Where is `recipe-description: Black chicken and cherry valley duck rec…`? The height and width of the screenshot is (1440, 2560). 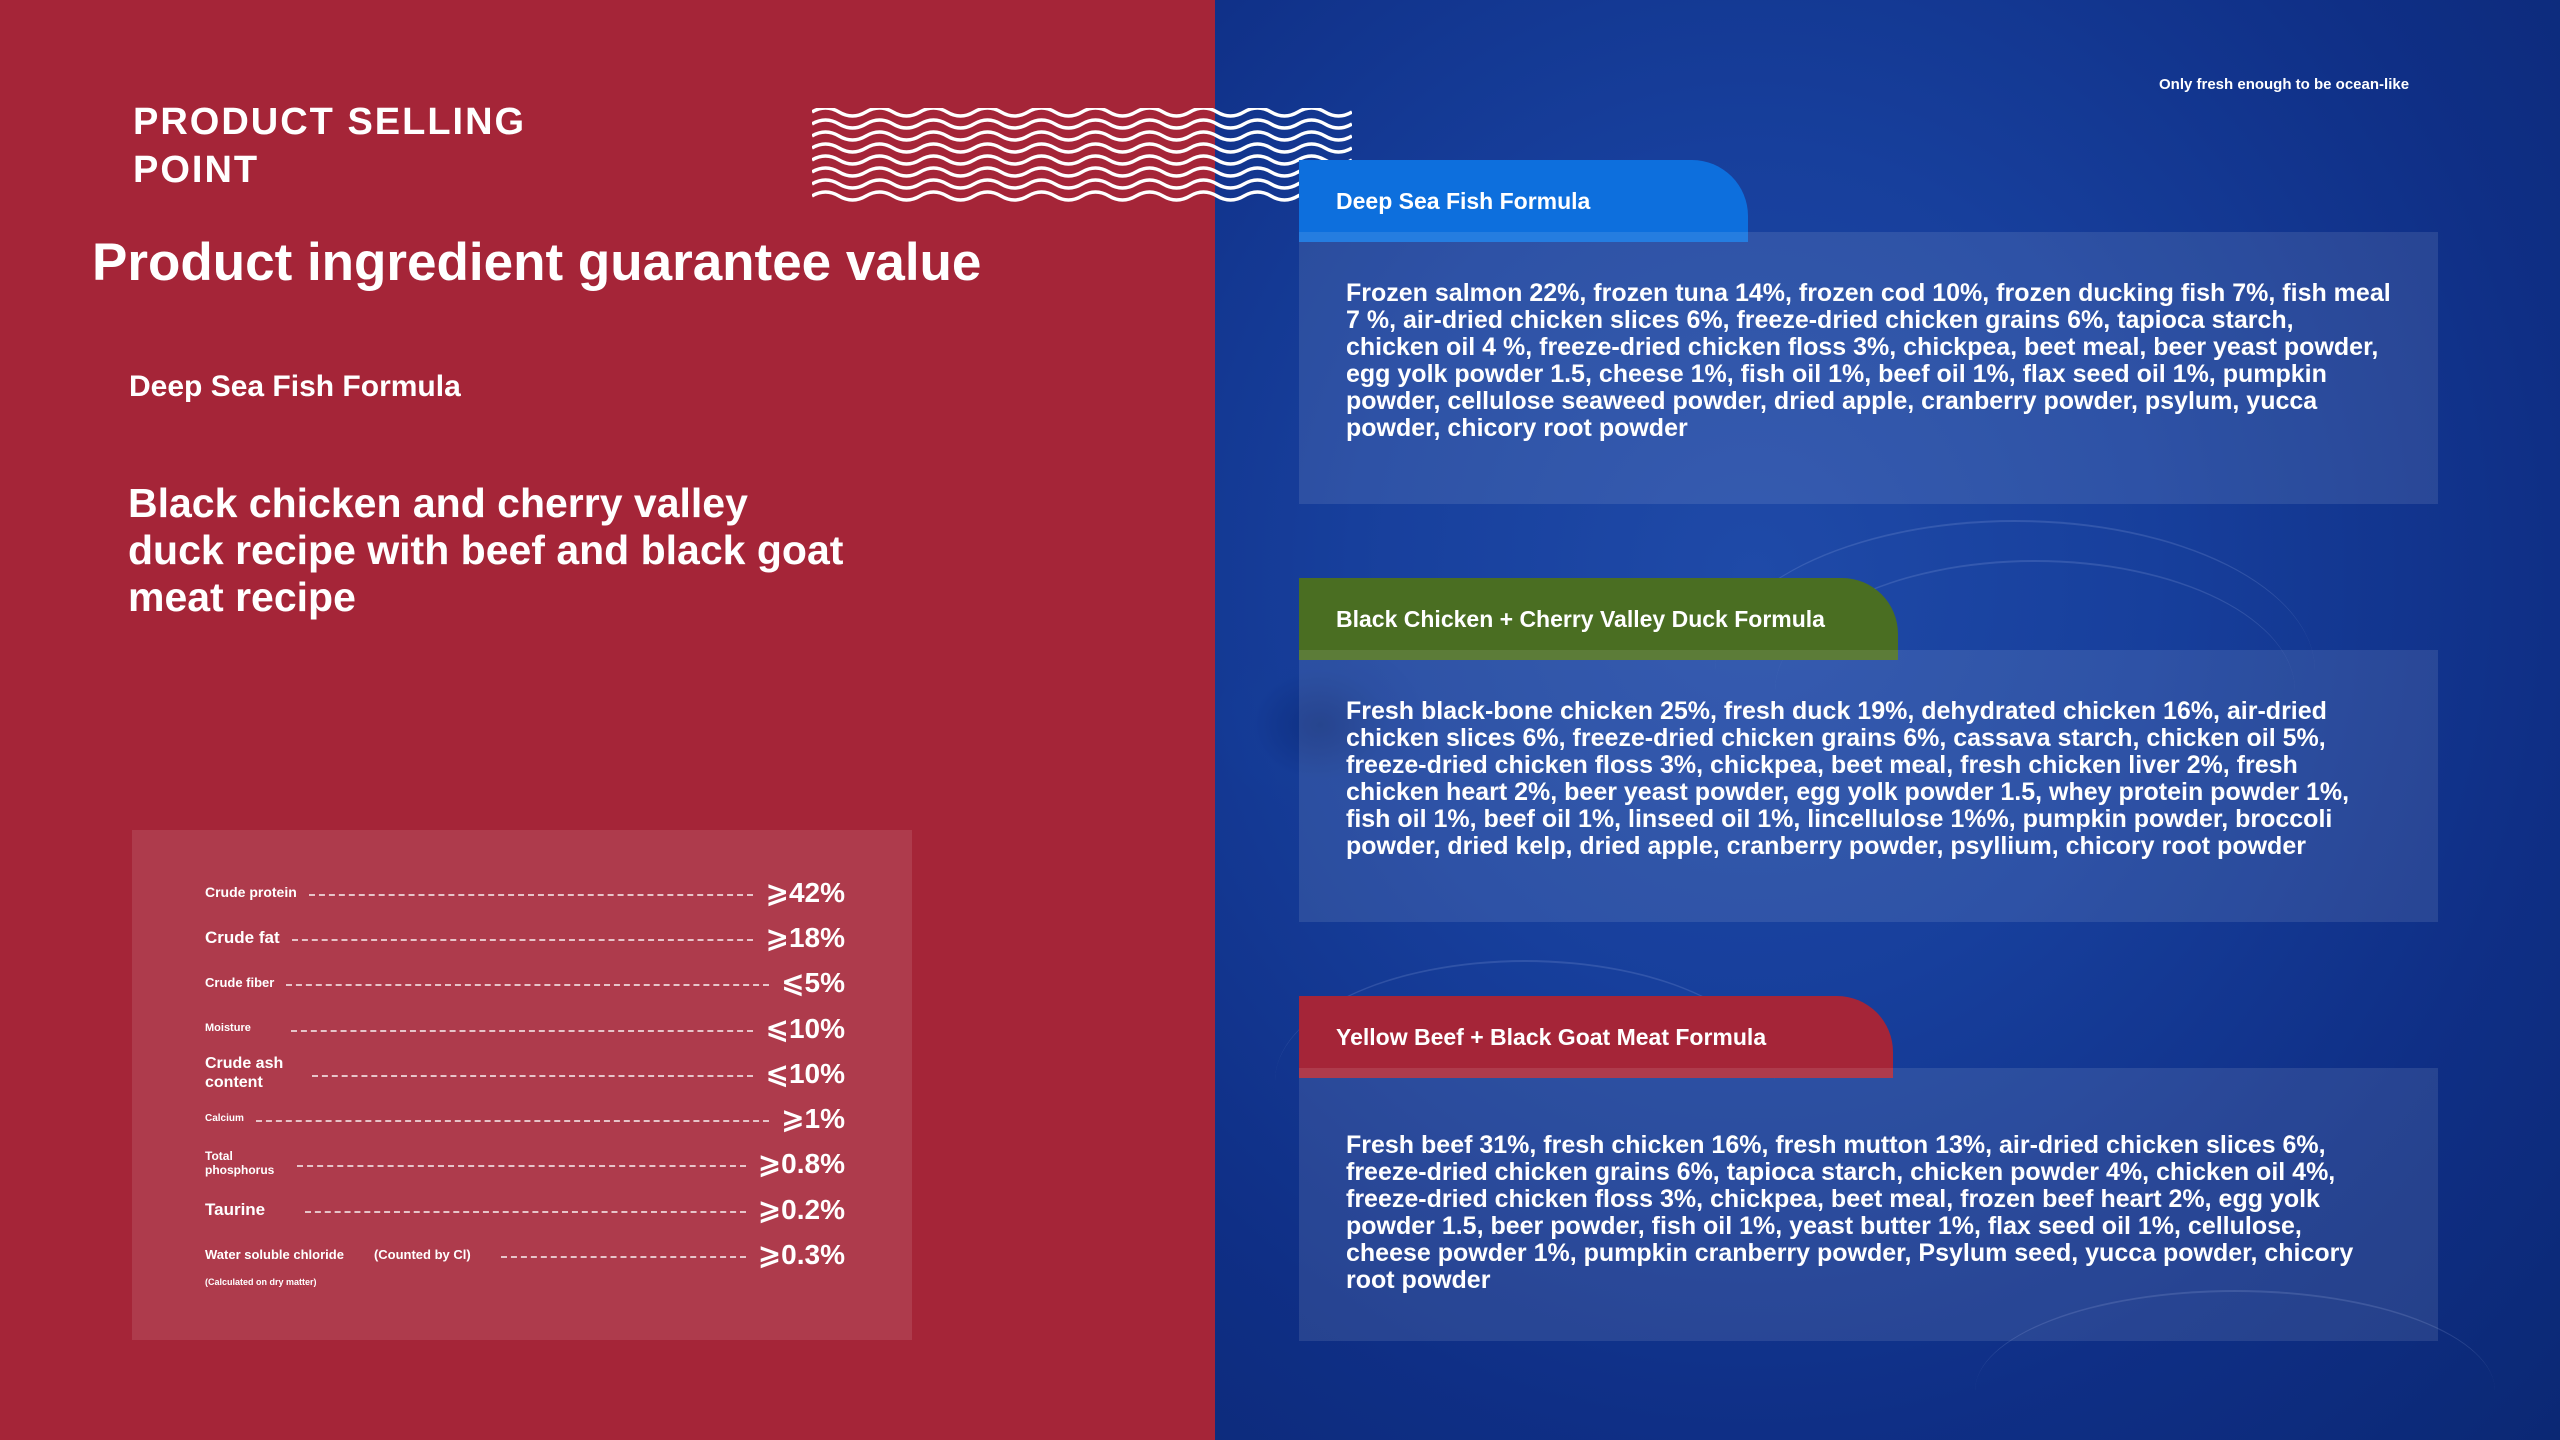
recipe-description: Black chicken and cherry valley duck rec… is located at coordinates (486, 550).